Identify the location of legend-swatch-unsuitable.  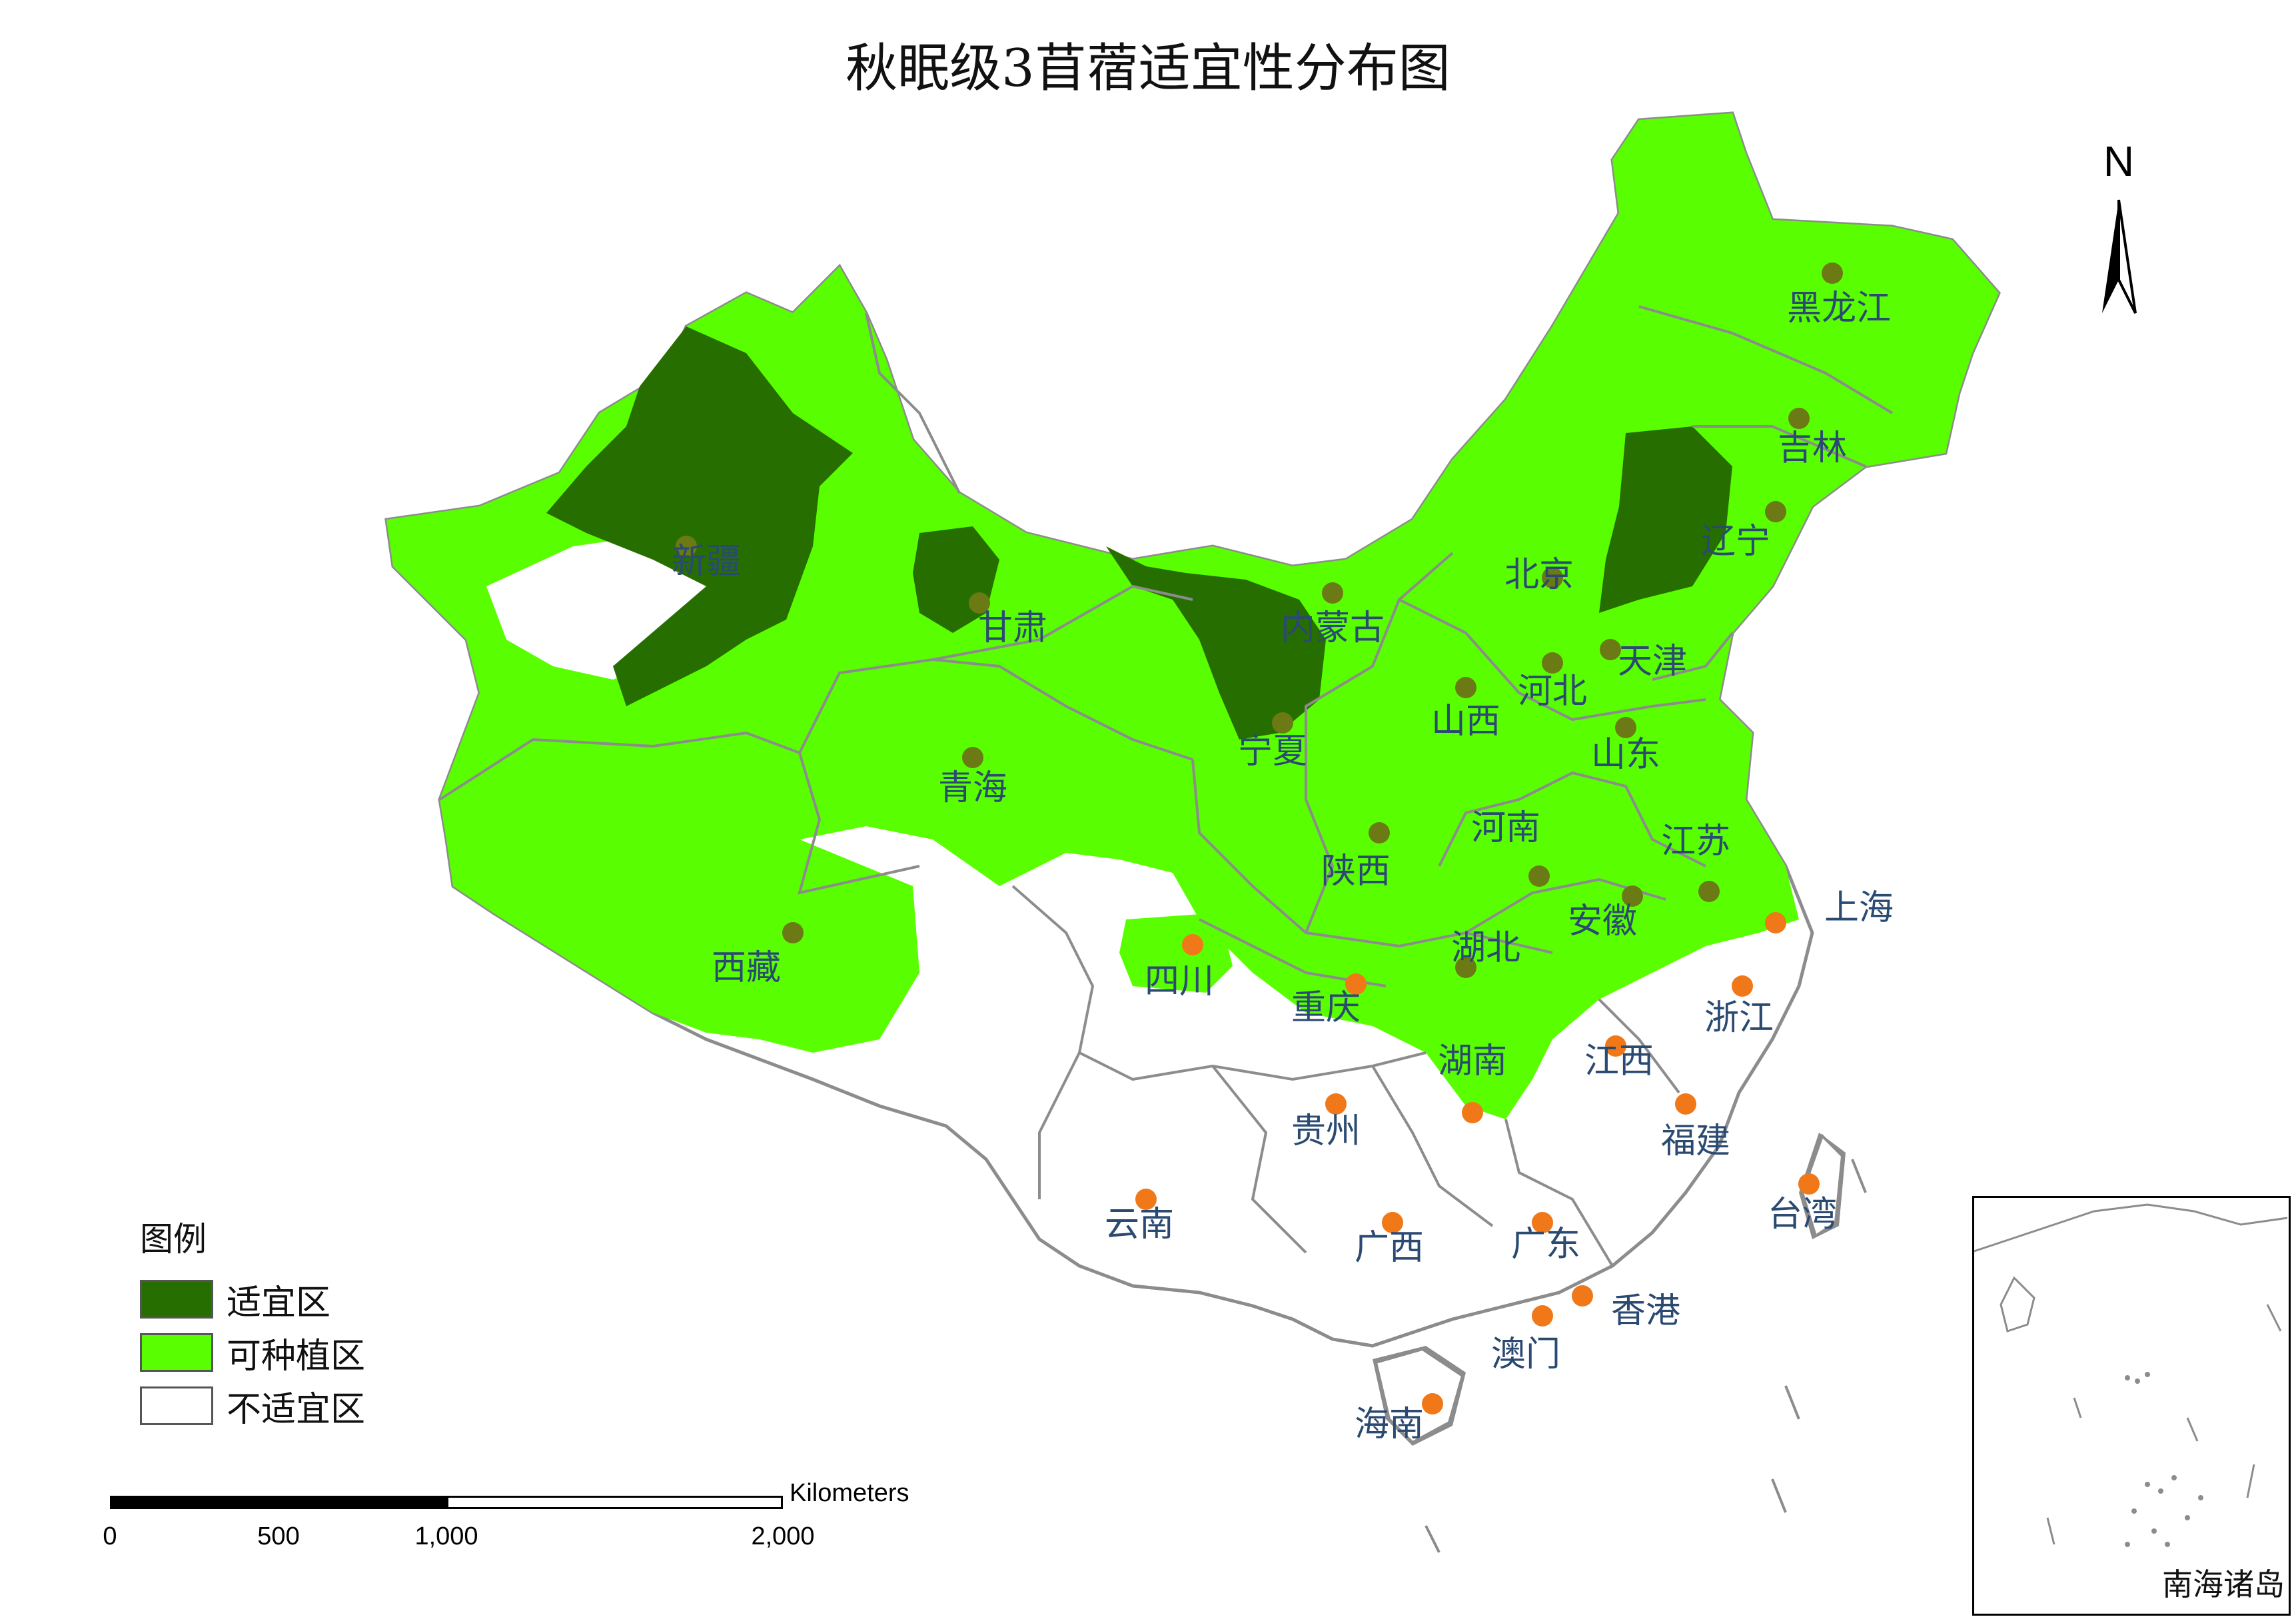
(176, 1405).